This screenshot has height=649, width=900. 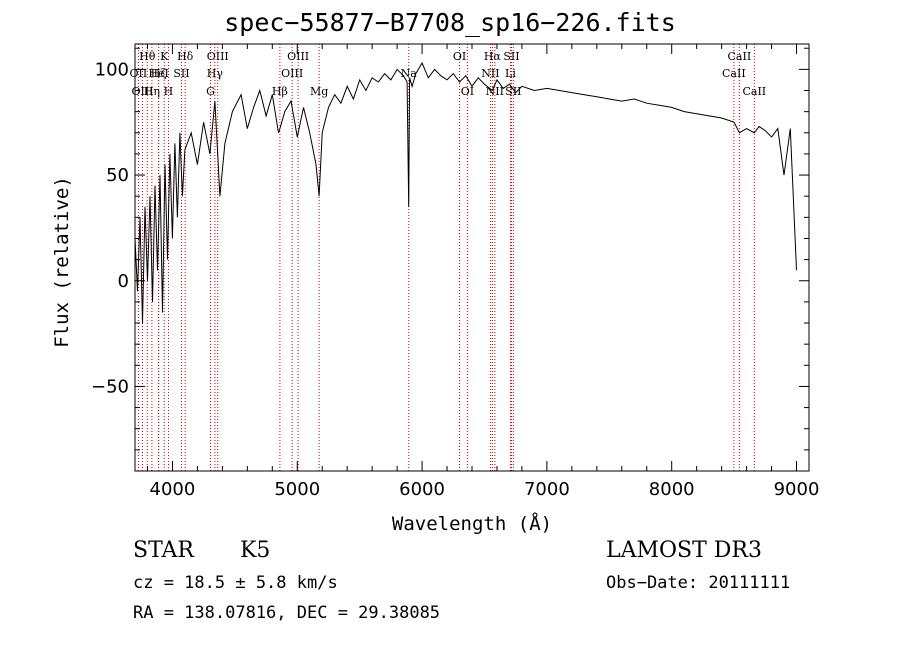 I want to click on line-marker-label-1: OII, so click(x=139, y=73).